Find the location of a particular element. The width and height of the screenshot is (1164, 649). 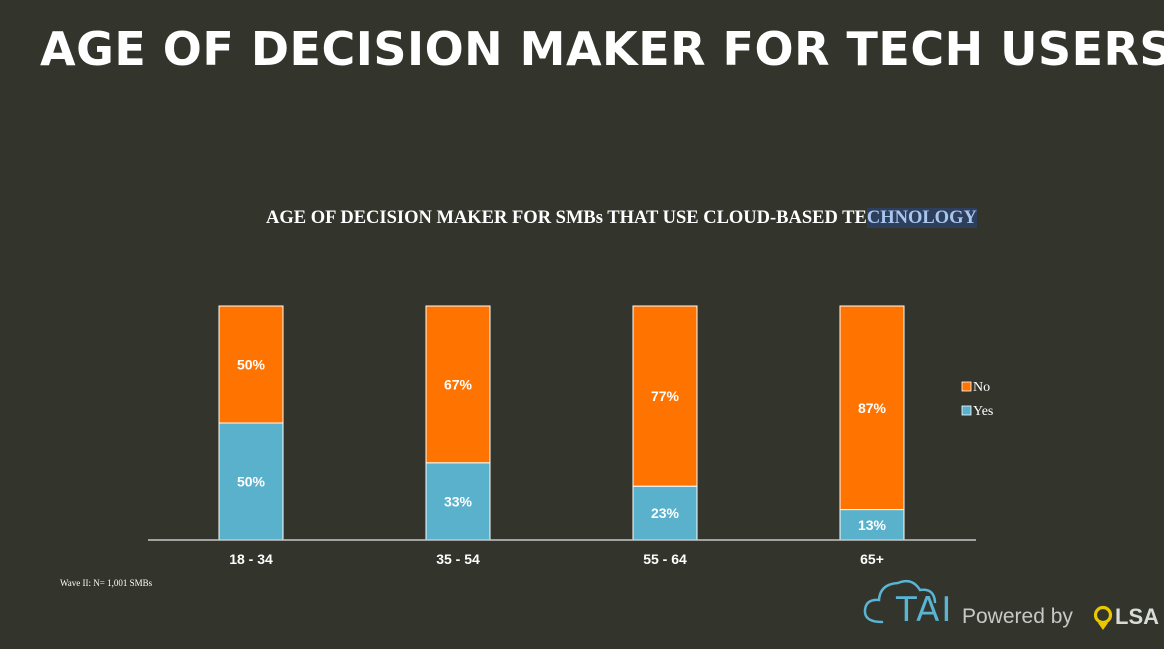

footnote: Wave II: N= 1,001 SMBs is located at coordinates (106, 583).